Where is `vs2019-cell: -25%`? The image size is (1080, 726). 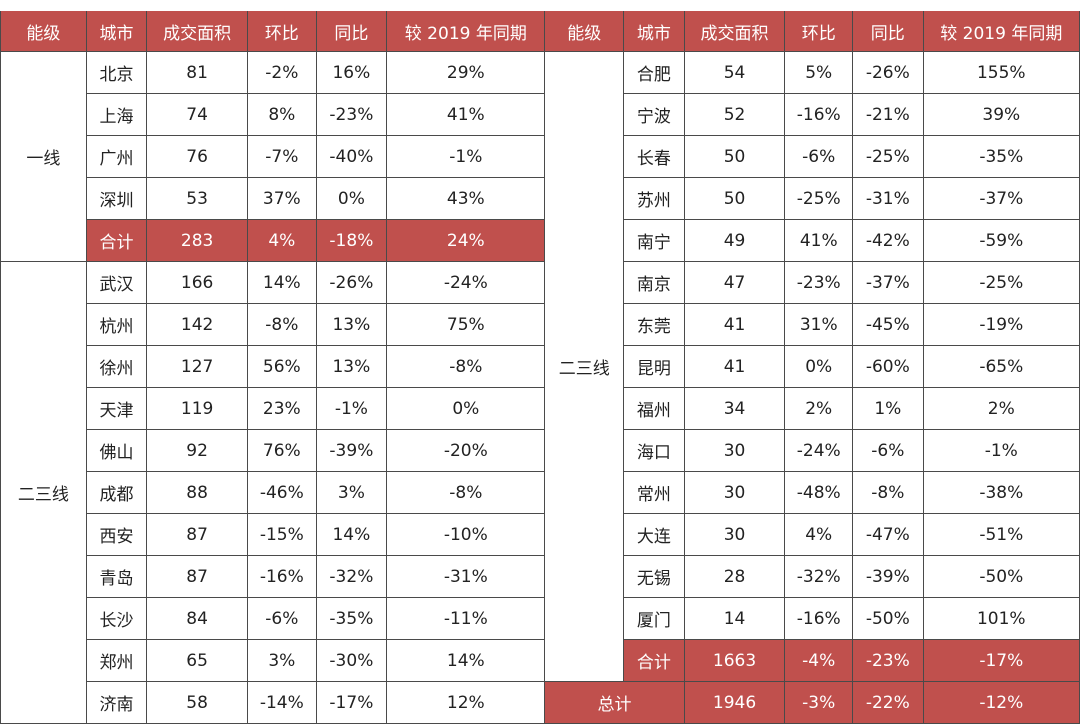
vs2019-cell: -25% is located at coordinates (1001, 282).